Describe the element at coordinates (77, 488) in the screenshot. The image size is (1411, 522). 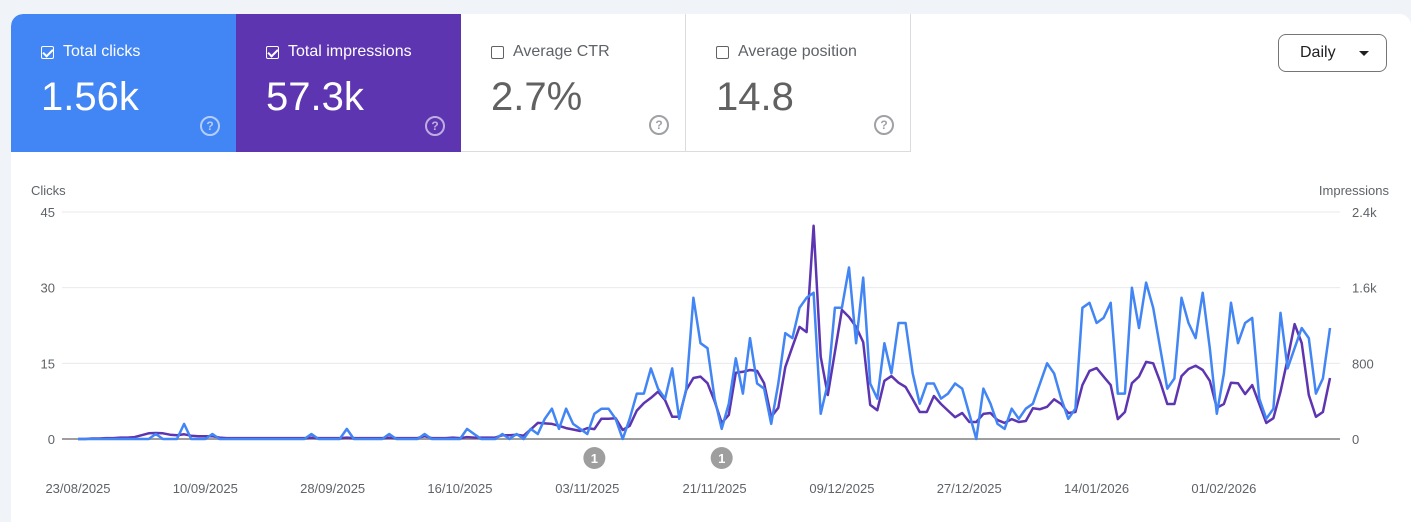
I see `x-tick-label: 23/08/2025` at that location.